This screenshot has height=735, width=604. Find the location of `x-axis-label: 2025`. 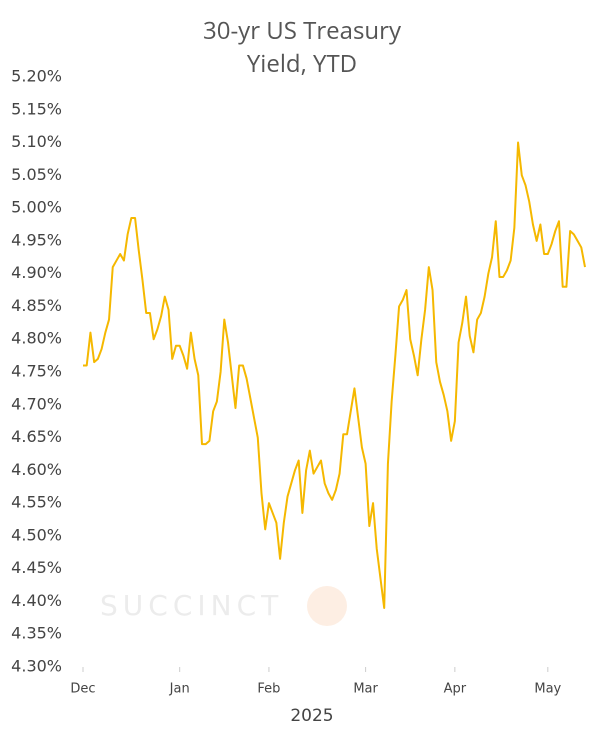

x-axis-label: 2025 is located at coordinates (311, 716).